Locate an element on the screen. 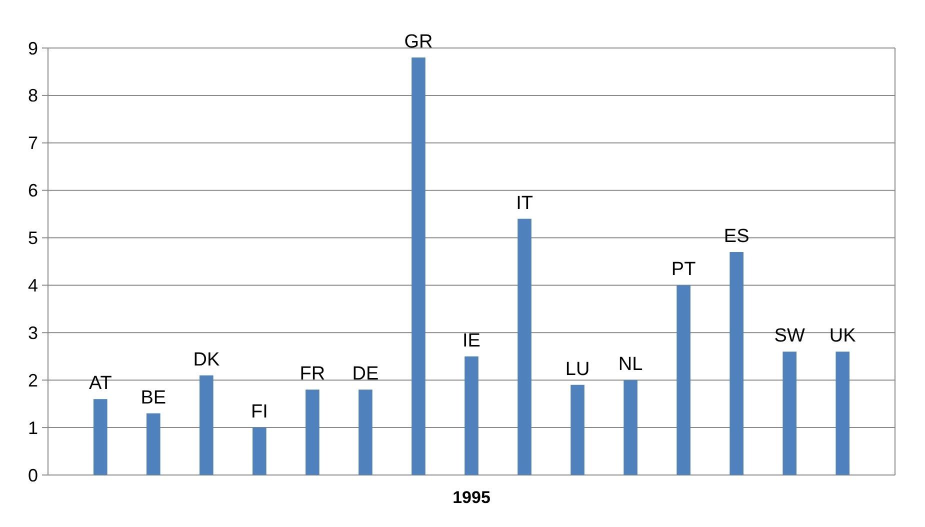 This screenshot has height=527, width=925. series-label: DE is located at coordinates (365, 374).